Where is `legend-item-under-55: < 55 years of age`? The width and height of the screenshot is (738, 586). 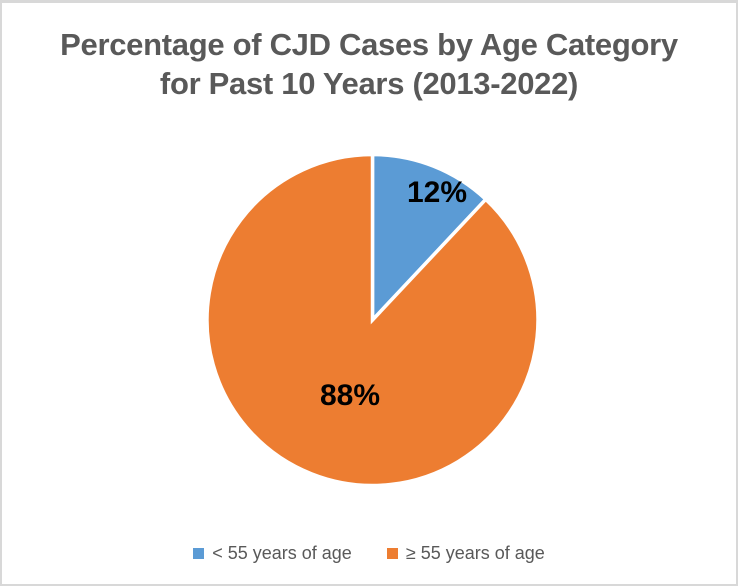 legend-item-under-55: < 55 years of age is located at coordinates (272, 553).